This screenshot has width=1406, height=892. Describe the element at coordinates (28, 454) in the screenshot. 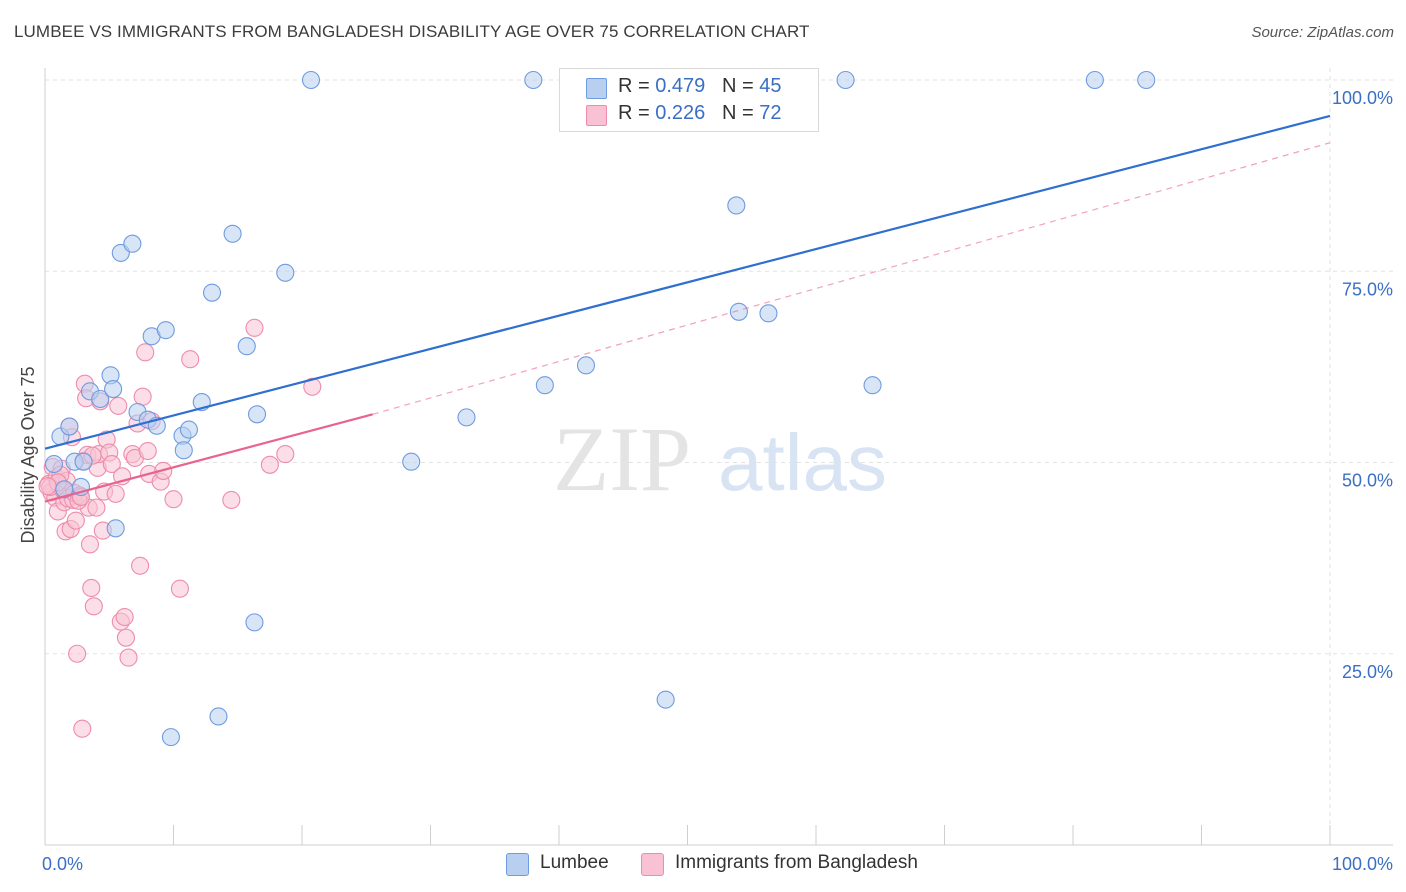

I see `y-axis-label: Disability Age Over 75` at that location.